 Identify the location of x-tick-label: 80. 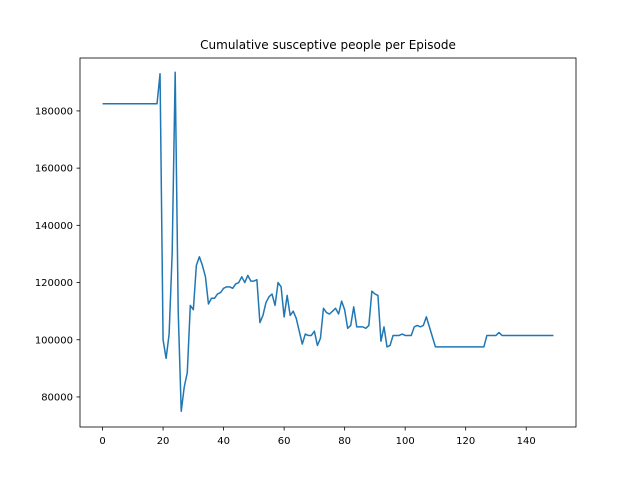
(344, 441).